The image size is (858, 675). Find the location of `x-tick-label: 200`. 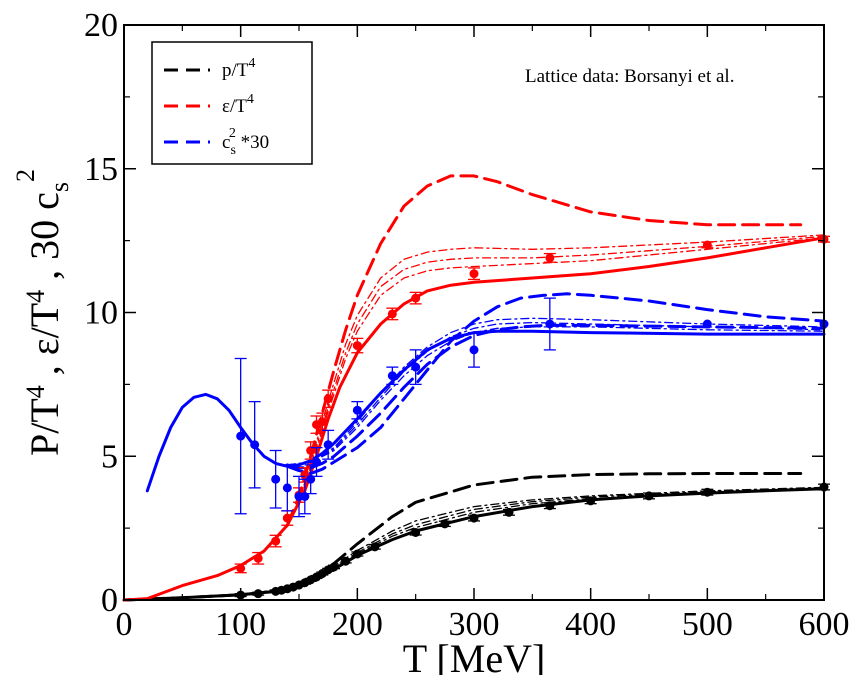

x-tick-label: 200 is located at coordinates (357, 624).